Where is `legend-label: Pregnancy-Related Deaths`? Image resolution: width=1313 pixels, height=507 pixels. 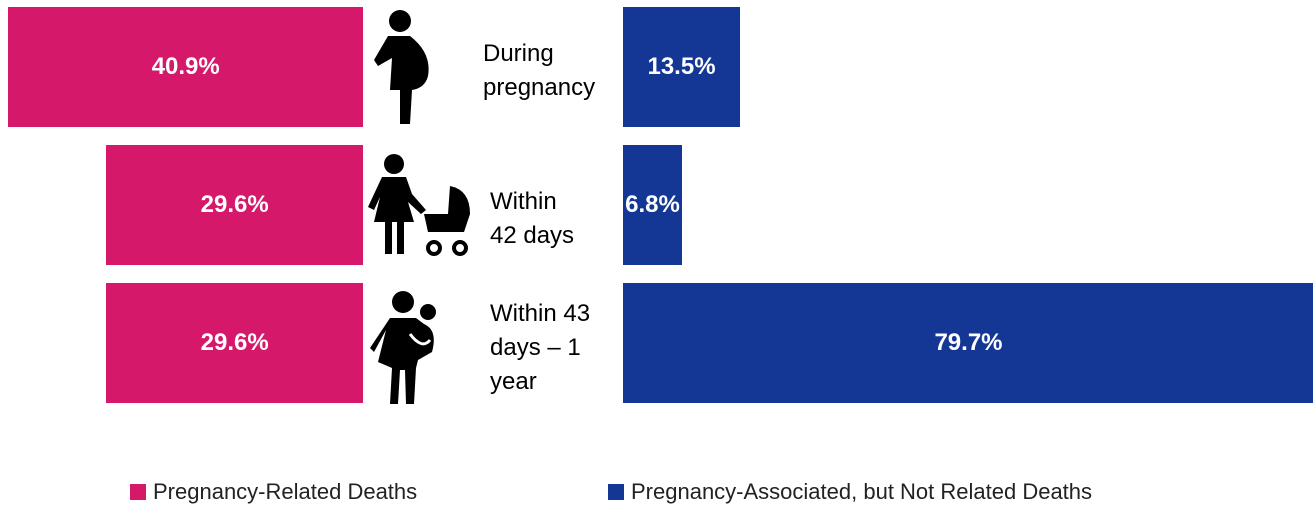 legend-label: Pregnancy-Related Deaths is located at coordinates (285, 491).